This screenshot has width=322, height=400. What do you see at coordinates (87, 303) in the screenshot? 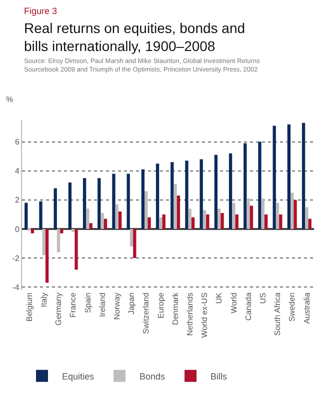
I see `x-tick-label: Spain` at bounding box center [87, 303].